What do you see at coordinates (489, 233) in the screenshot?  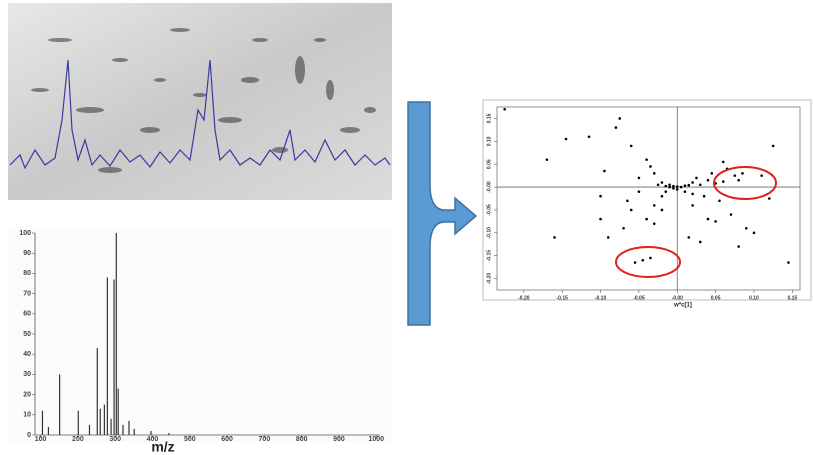 I see `y-tick-label: -0.10` at bounding box center [489, 233].